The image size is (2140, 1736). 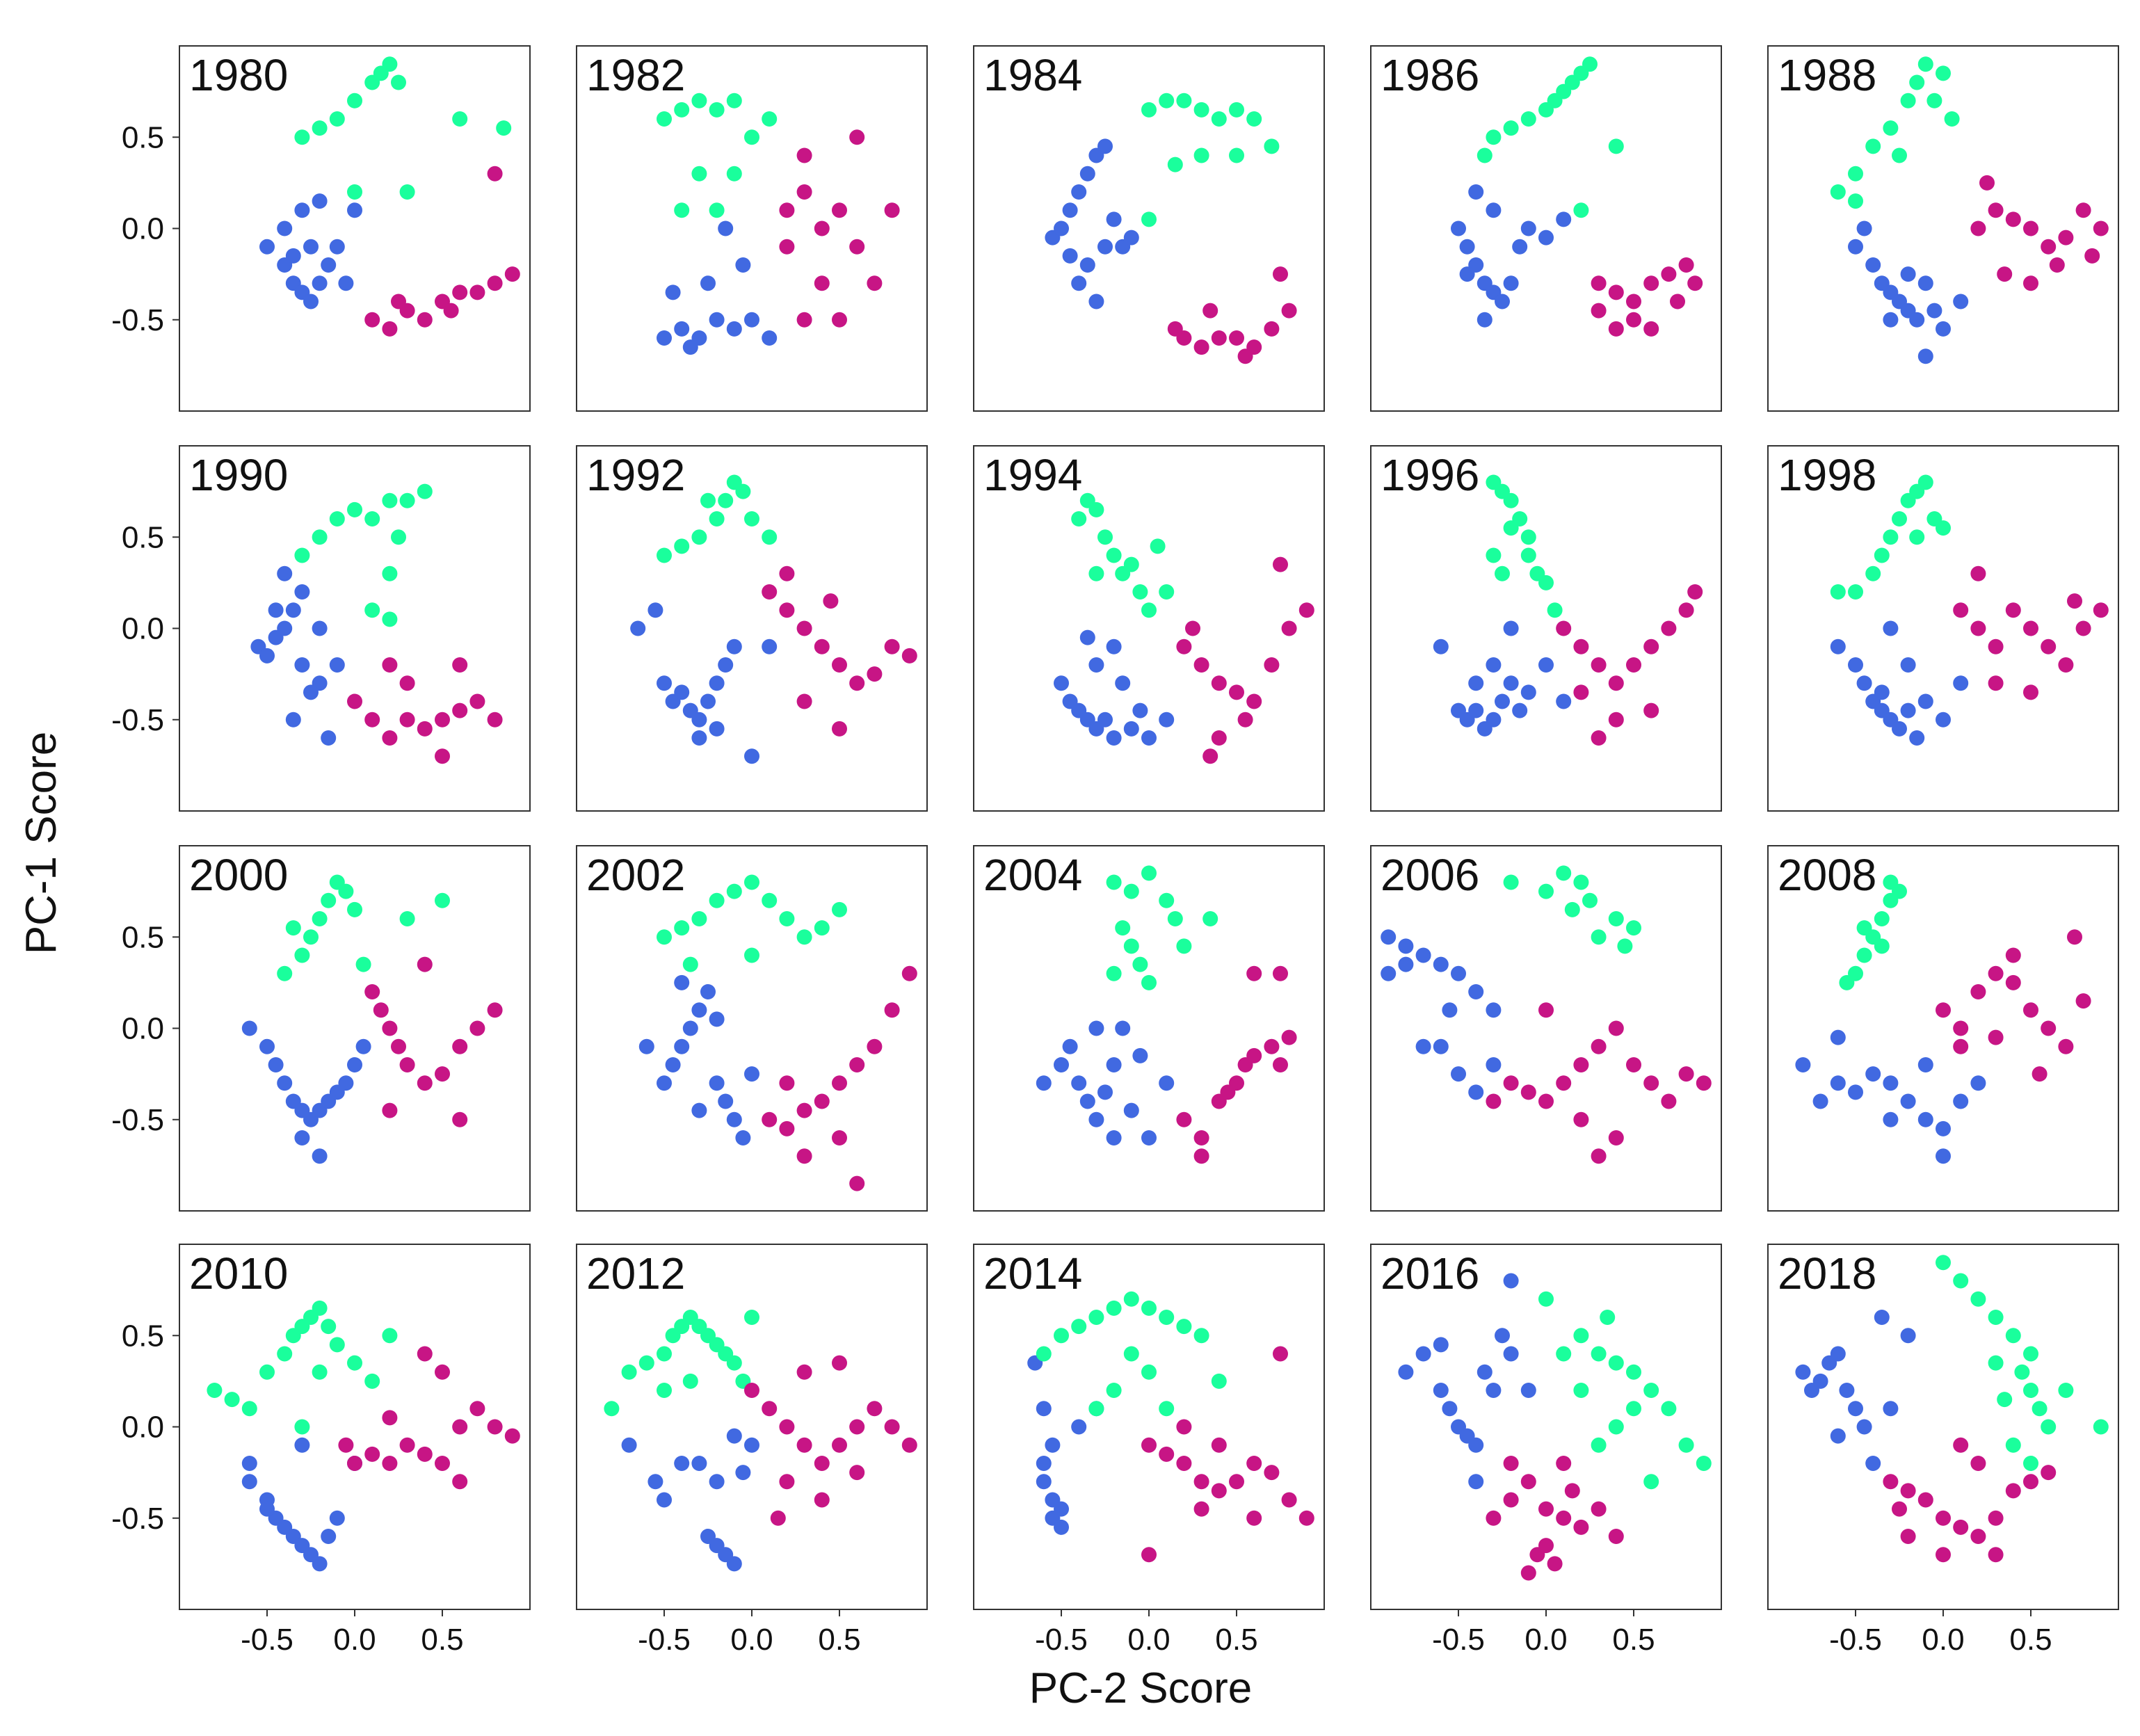 I want to click on x-tick-label: -0.5, so click(x=1855, y=1640).